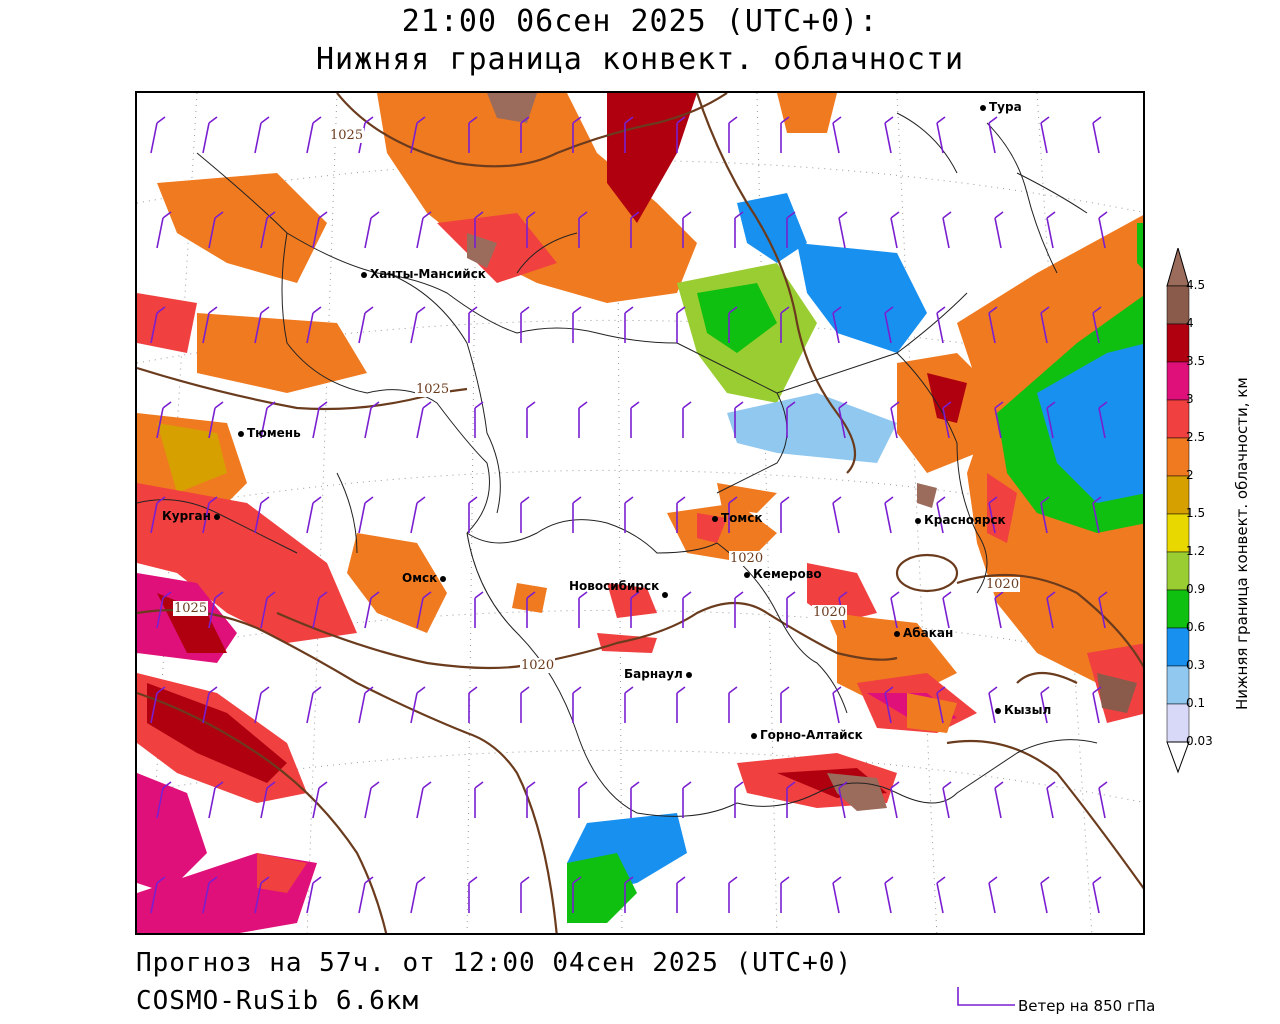 The width and height of the screenshot is (1280, 1024). What do you see at coordinates (1023, 710) in the screenshot?
I see `city-kyzyl: Кызыл` at bounding box center [1023, 710].